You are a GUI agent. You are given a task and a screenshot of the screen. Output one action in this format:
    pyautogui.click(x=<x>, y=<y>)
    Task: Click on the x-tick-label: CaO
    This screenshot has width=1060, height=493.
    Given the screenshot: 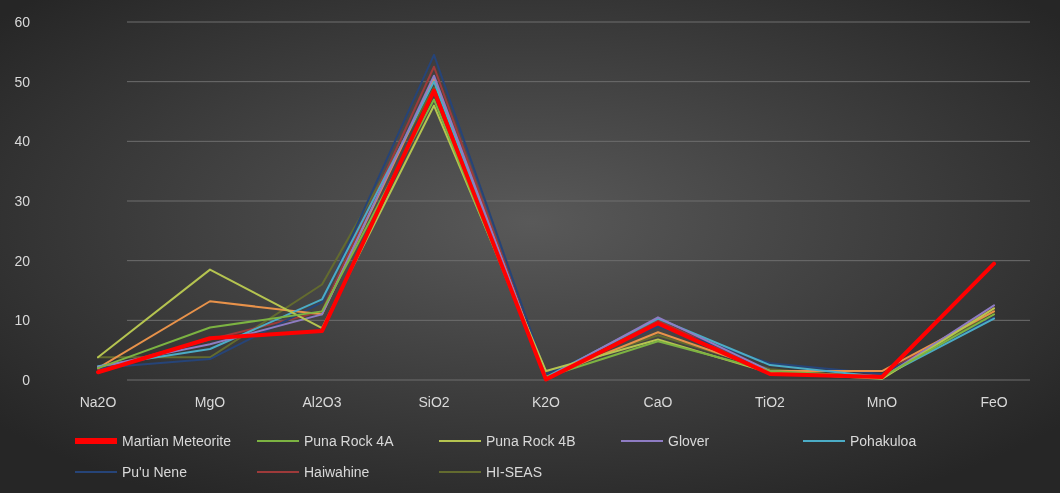 What is the action you would take?
    pyautogui.click(x=658, y=402)
    